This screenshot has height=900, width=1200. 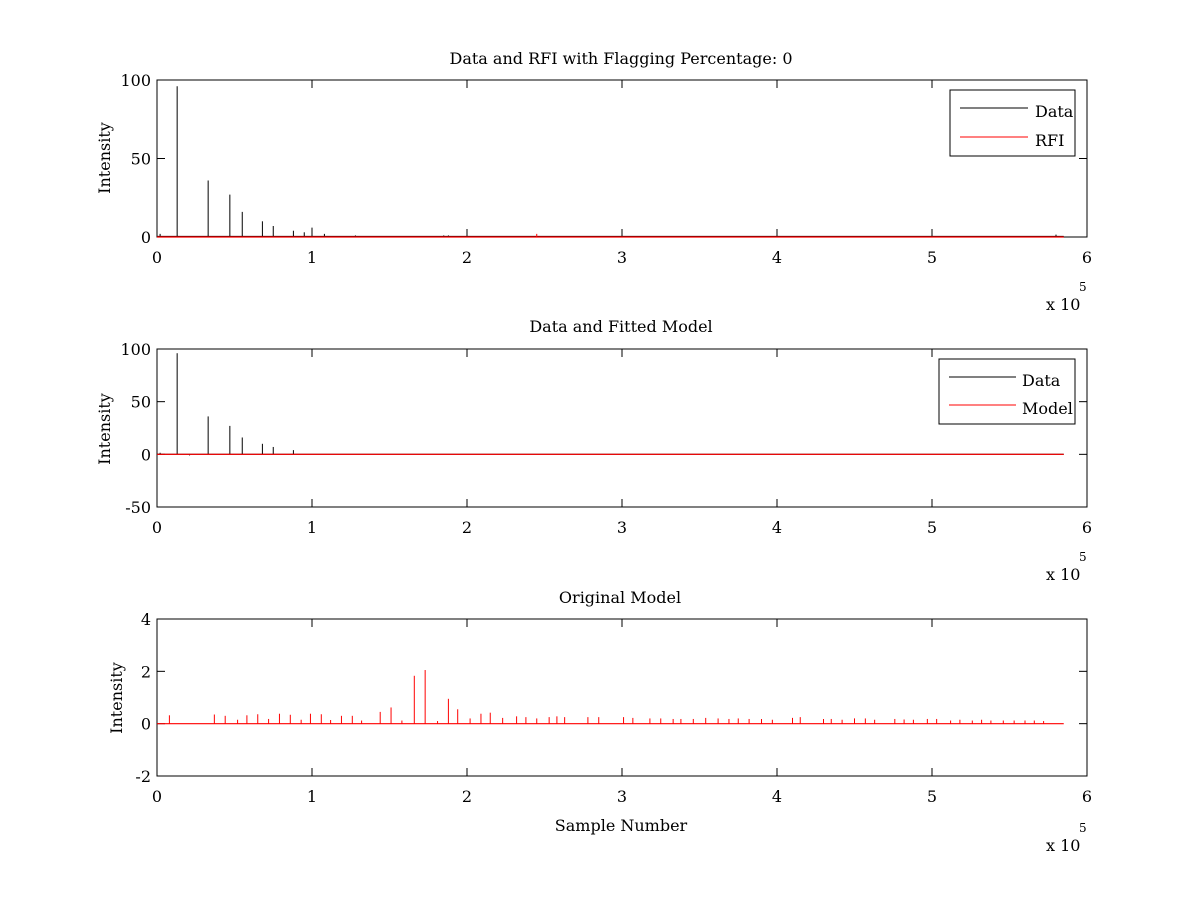 I want to click on subplot-1-x-multiplier-exponent: 5, so click(x=1083, y=287).